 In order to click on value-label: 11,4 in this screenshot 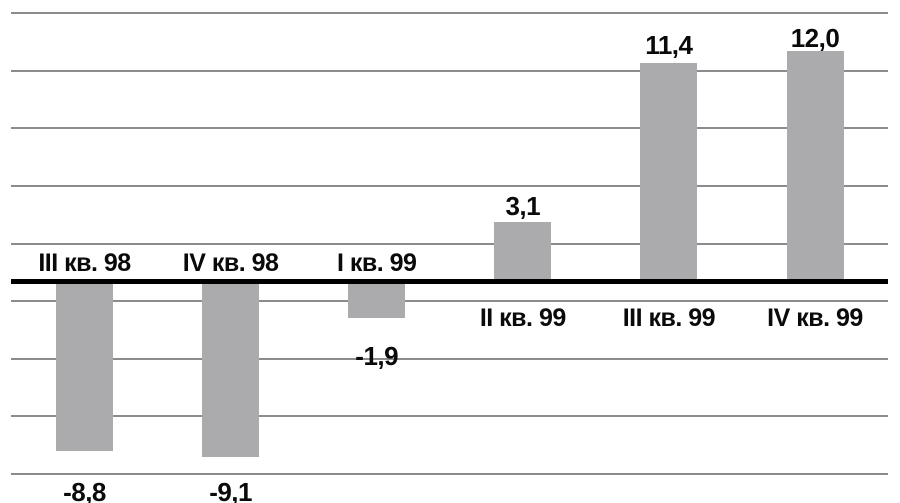, I will do `click(669, 45)`.